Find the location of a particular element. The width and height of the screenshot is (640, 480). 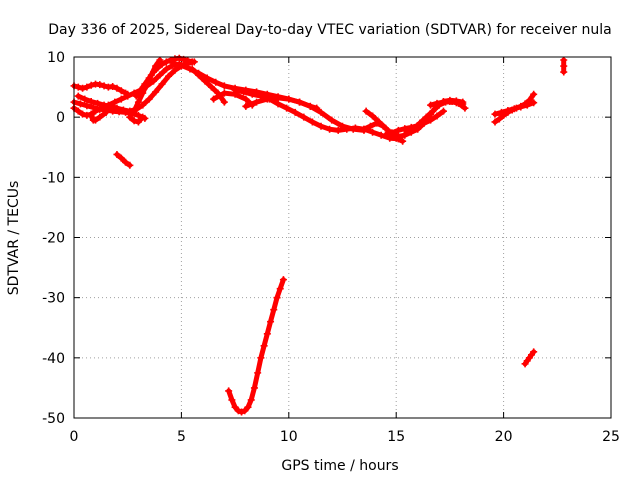

x-tick-label: 15 is located at coordinates (396, 437).